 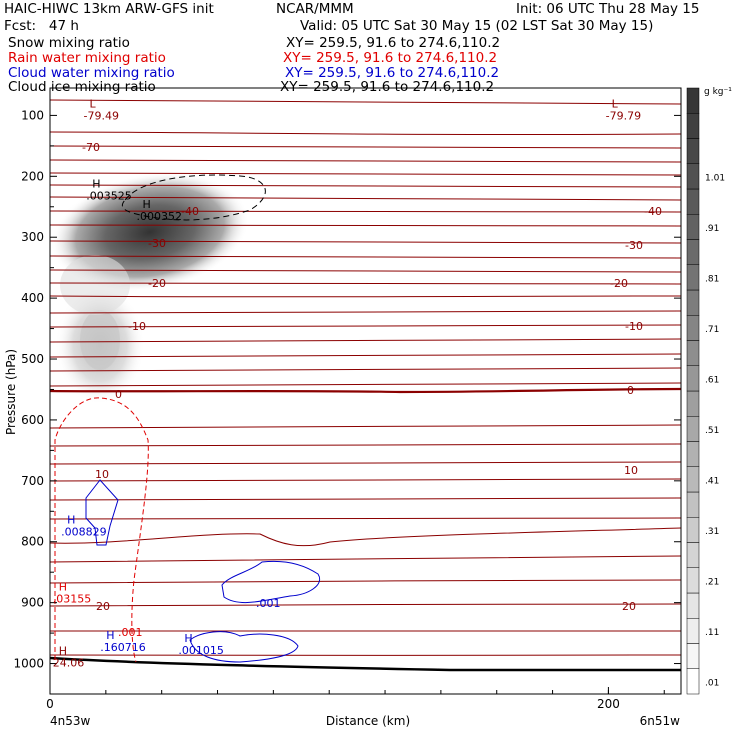 What do you see at coordinates (32, 542) in the screenshot?
I see `y-tick-label: 800` at bounding box center [32, 542].